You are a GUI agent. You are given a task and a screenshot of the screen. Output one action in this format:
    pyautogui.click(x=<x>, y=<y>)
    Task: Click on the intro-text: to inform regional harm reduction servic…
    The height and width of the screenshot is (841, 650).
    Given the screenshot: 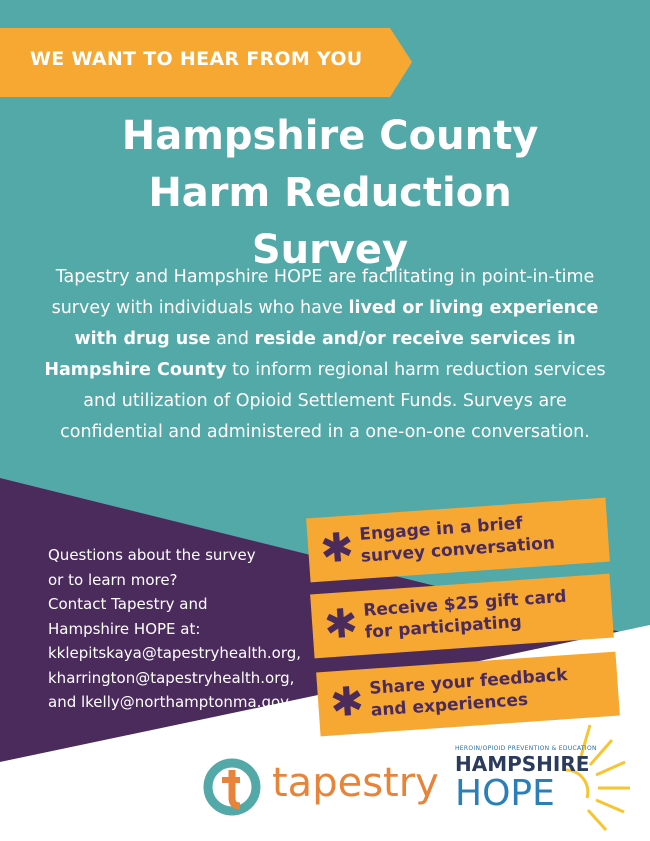 What is the action you would take?
    pyautogui.click(x=333, y=401)
    